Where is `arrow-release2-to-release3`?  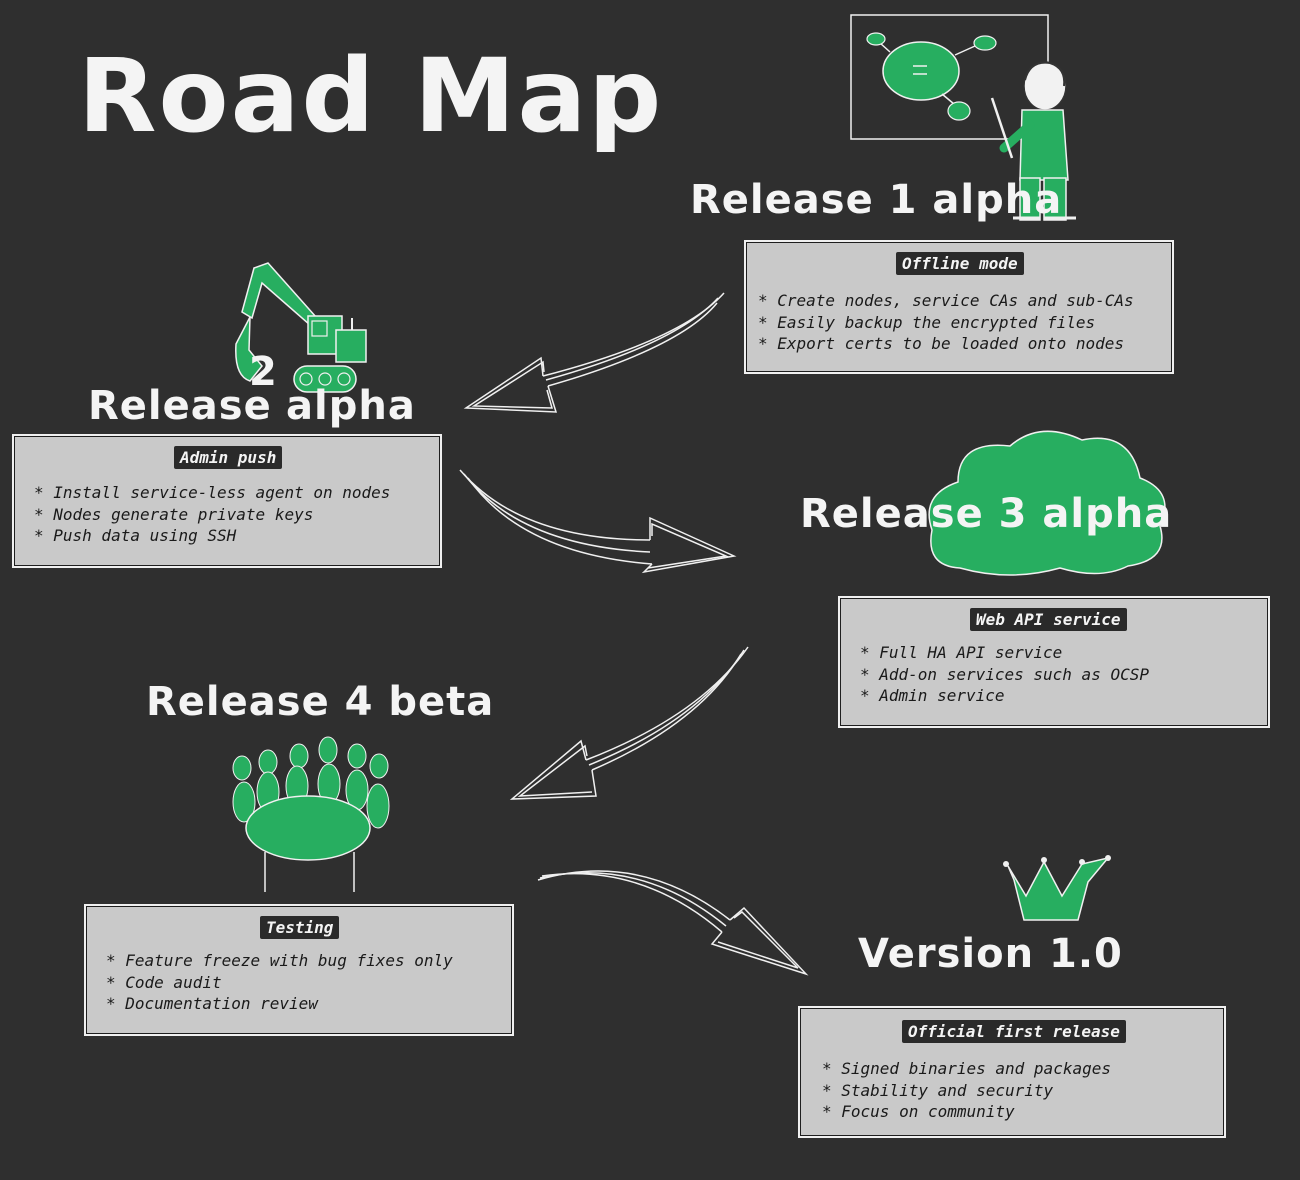
arrow-release2-to-release3 is located at coordinates (598, 521).